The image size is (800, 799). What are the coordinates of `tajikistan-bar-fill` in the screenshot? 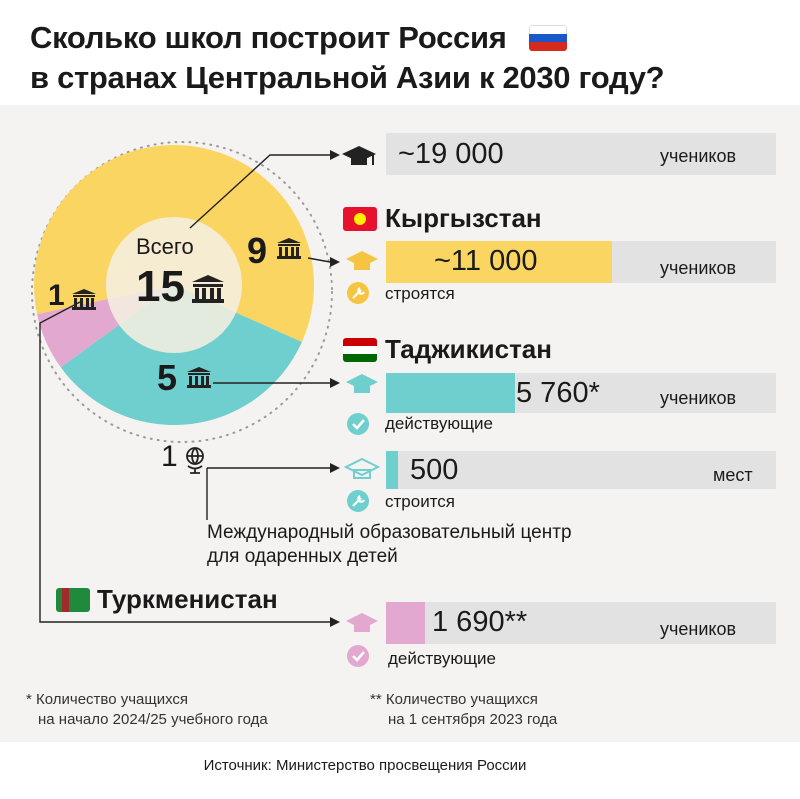 It's located at (450, 393).